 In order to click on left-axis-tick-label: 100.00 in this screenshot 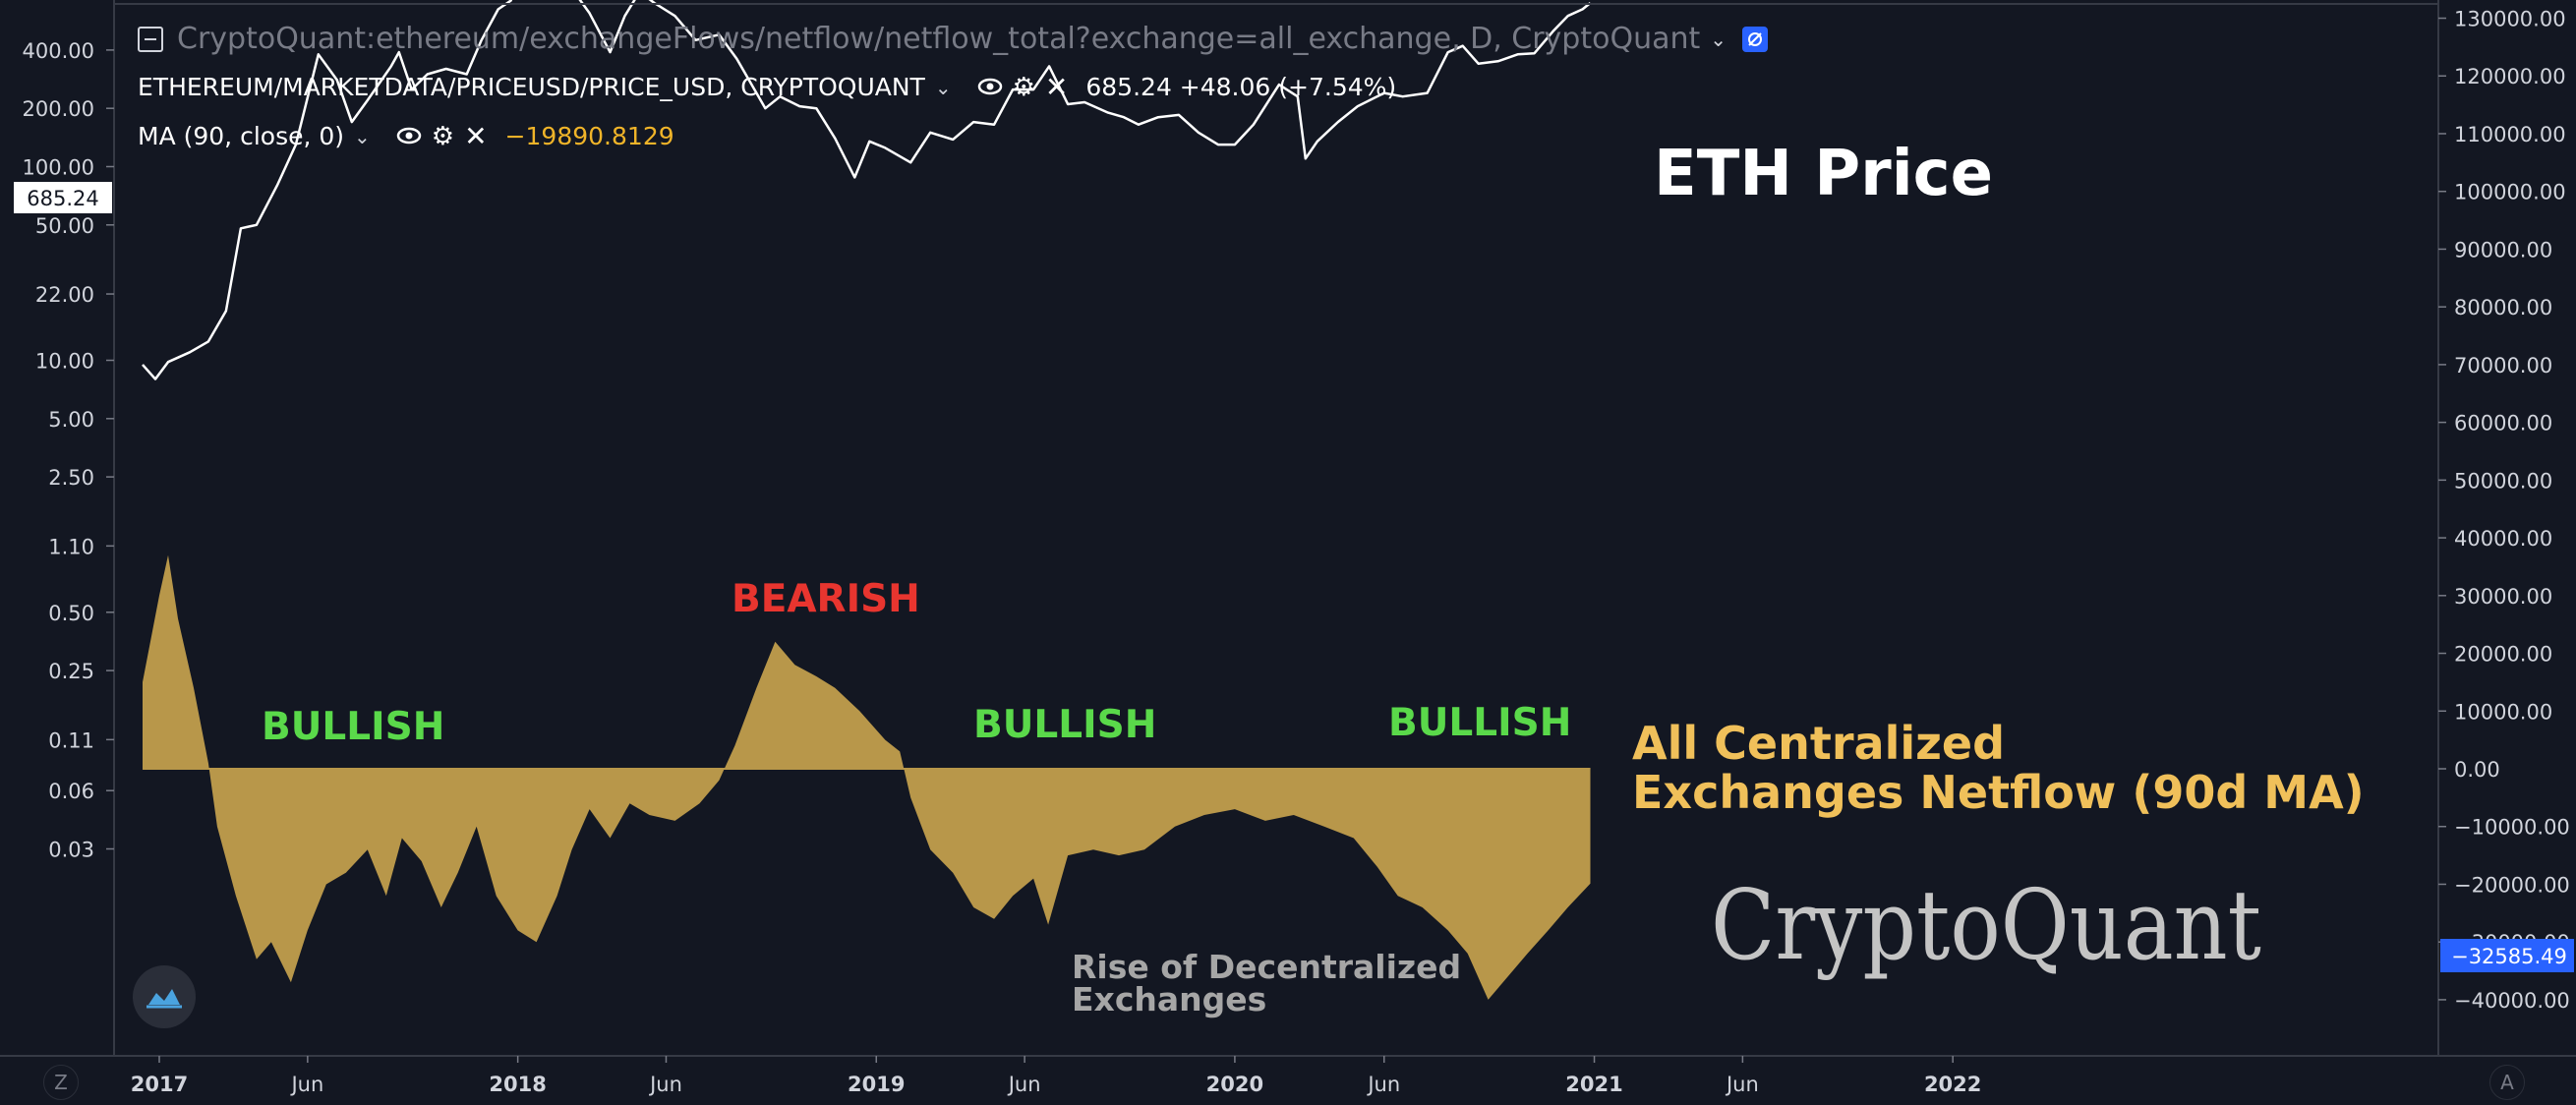, I will do `click(58, 168)`.